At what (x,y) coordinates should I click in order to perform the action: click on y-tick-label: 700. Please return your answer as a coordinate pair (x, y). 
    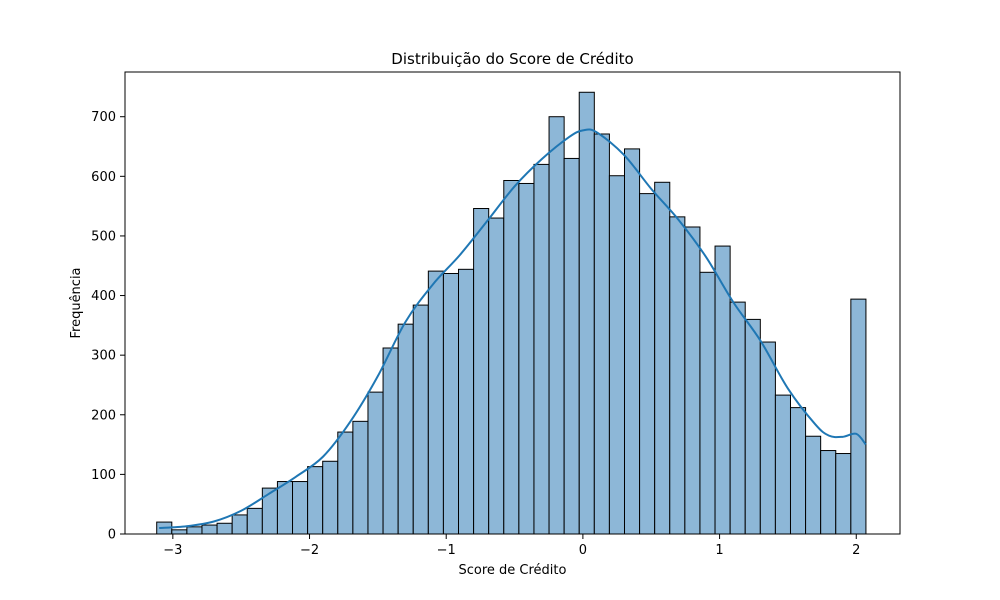
    Looking at the image, I should click on (103, 117).